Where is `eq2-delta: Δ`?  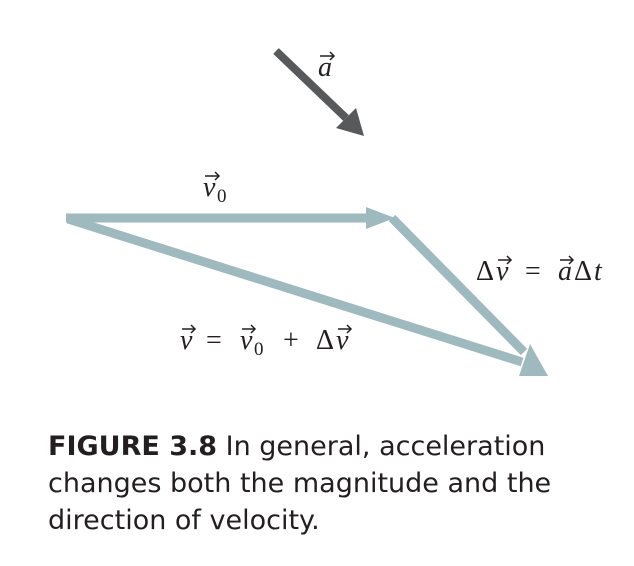 eq2-delta: Δ is located at coordinates (325, 340).